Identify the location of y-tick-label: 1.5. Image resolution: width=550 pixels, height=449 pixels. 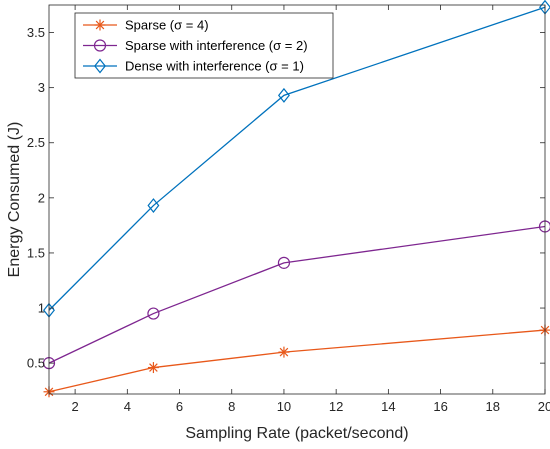
(36, 252).